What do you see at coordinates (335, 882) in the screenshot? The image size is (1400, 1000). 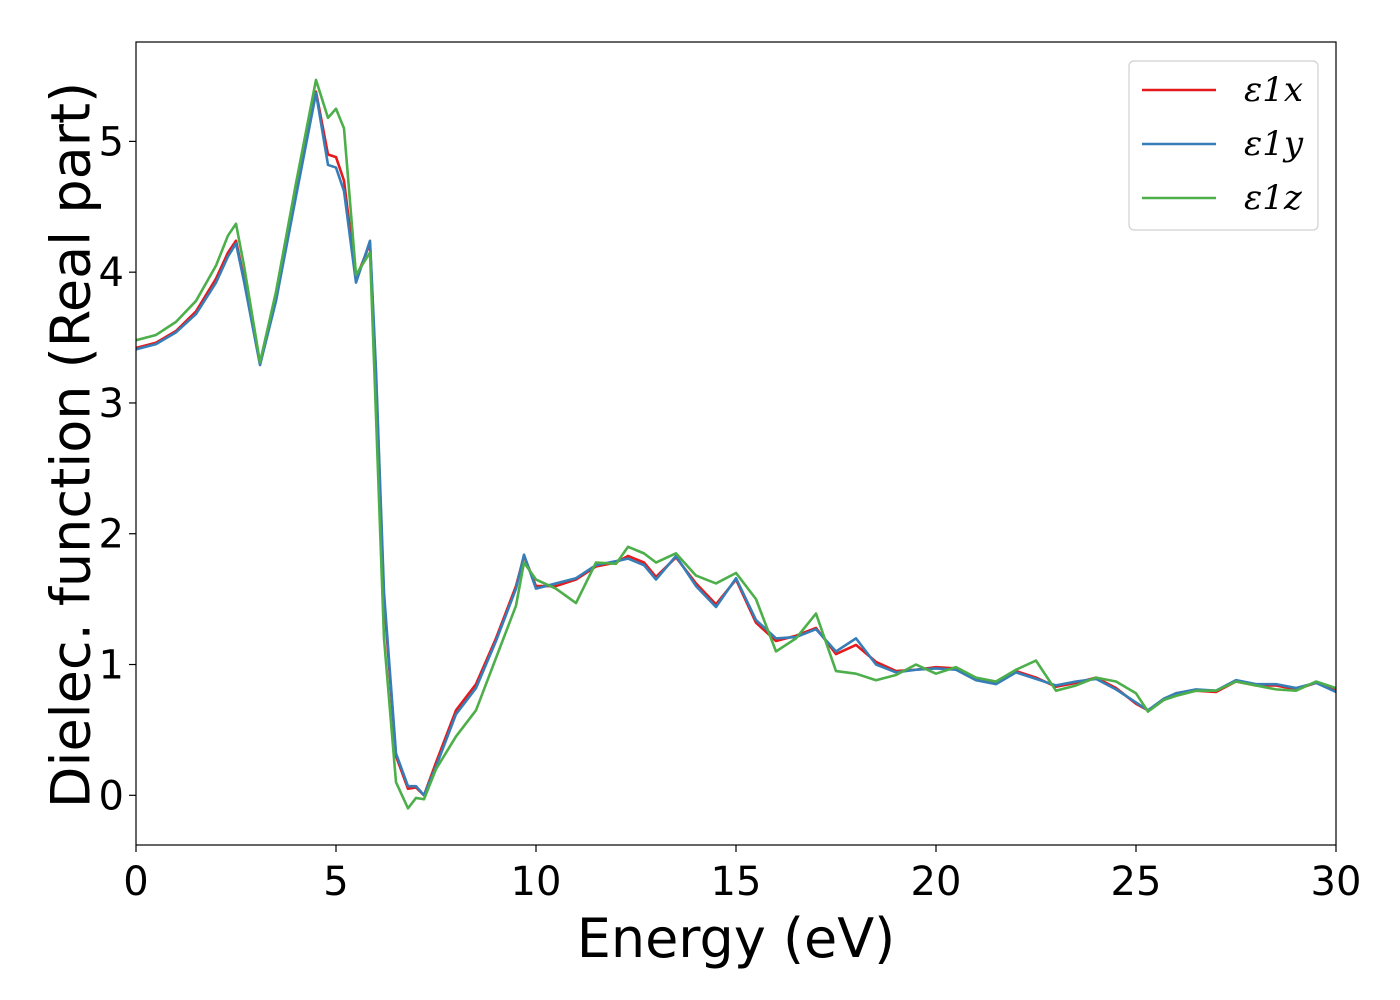 I see `x-tick-label: 5` at bounding box center [335, 882].